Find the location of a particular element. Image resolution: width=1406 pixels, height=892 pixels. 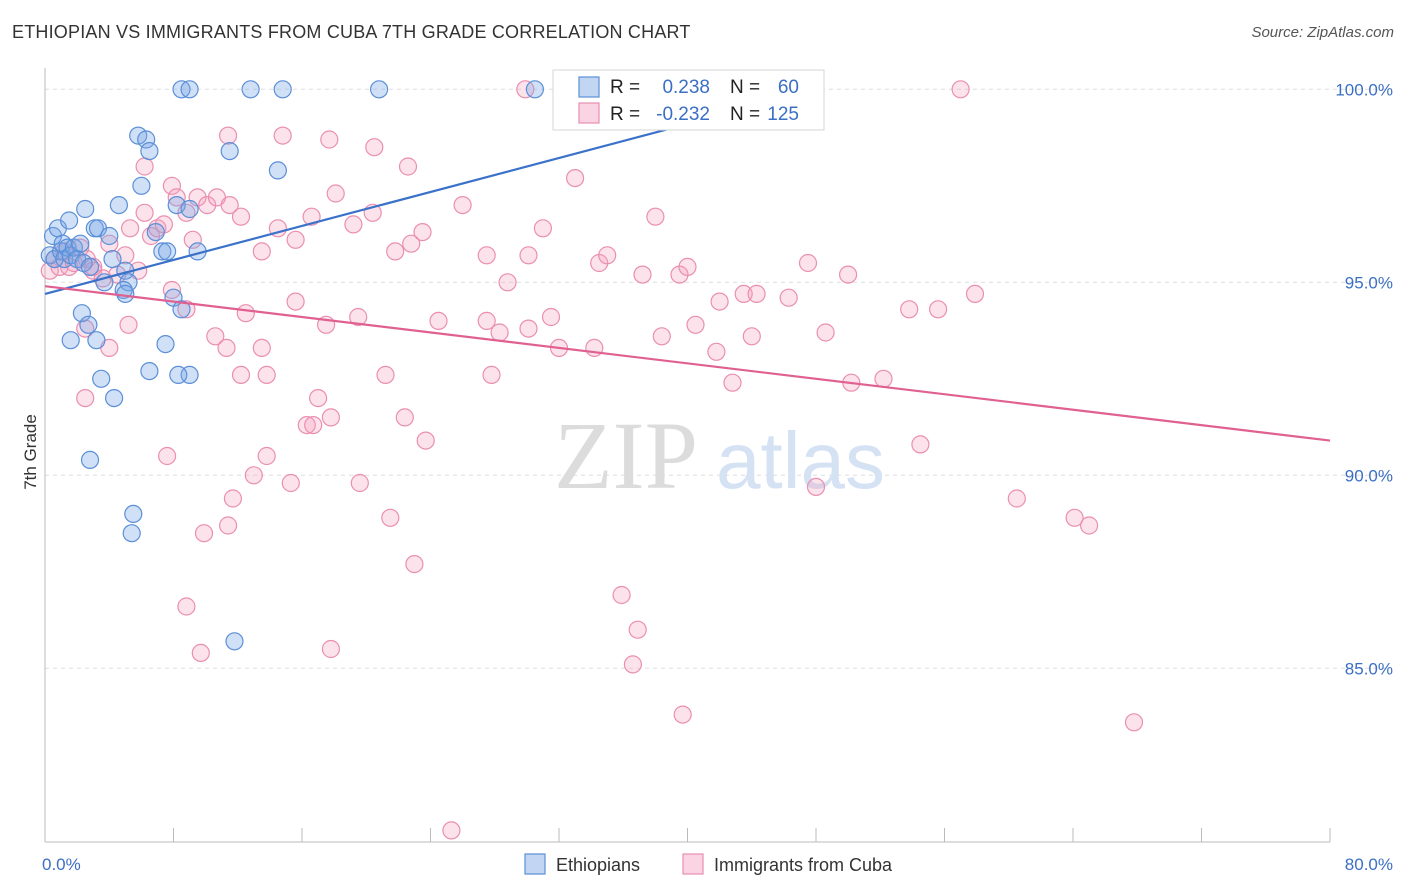

legend-series: Ethiopians Immigrants from Cuba is located at coordinates (708, 864).